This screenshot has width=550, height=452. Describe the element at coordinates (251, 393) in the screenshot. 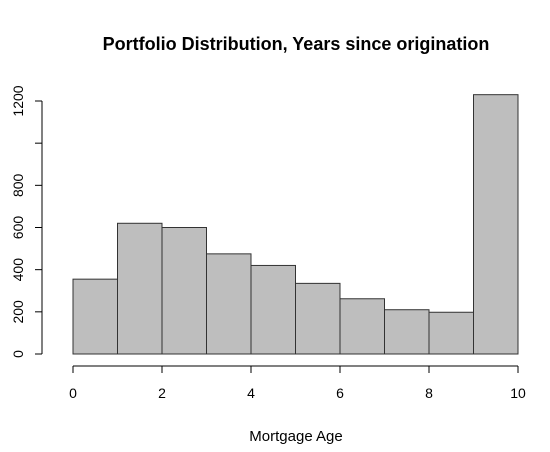

I see `x-tick-label: 4` at that location.